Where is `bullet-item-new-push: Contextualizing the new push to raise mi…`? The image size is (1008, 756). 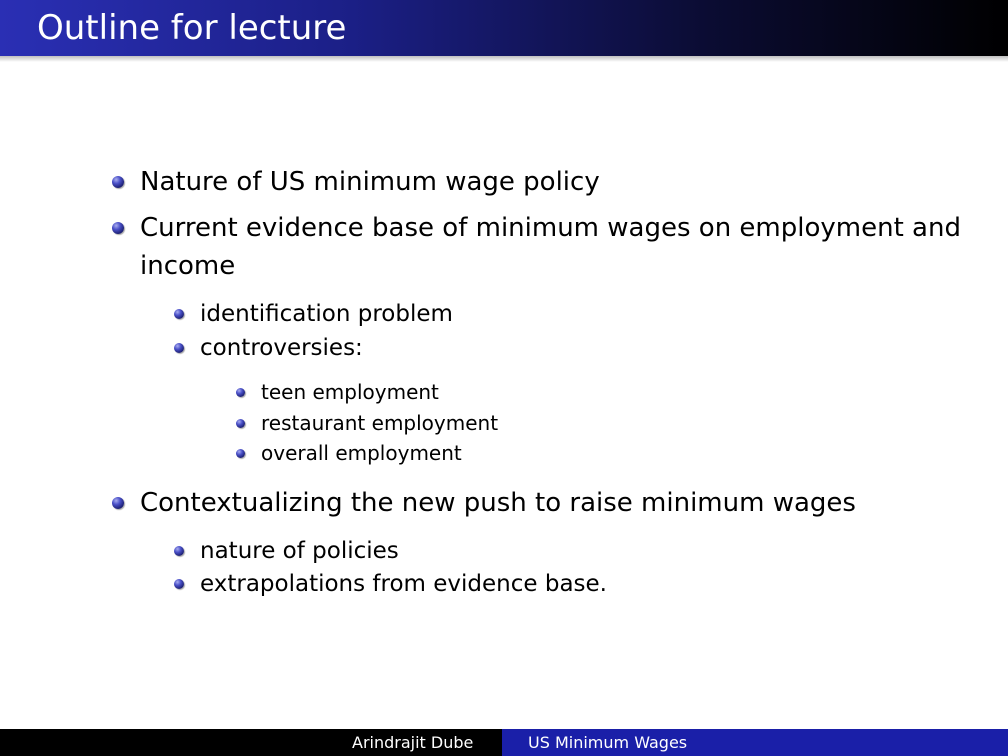
bullet-item-new-push: Contextualizing the new push to raise mi… is located at coordinates (484, 503).